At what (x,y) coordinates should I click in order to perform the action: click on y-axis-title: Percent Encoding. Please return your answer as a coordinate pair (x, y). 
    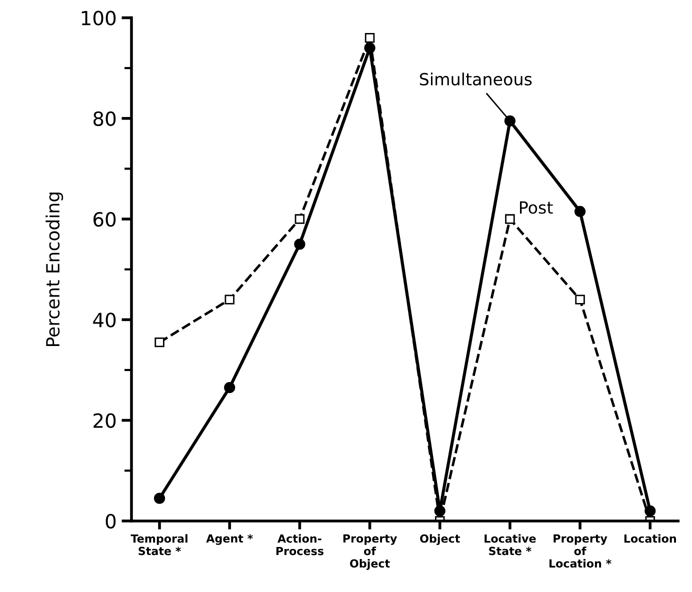
    Looking at the image, I should click on (55, 269).